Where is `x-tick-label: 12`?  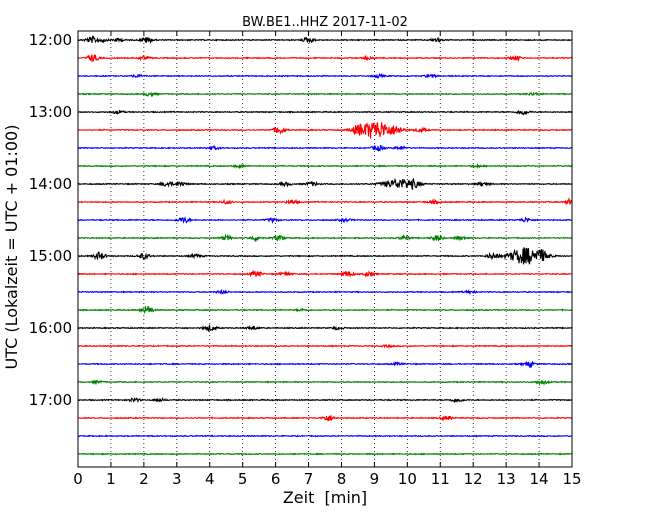
x-tick-label: 12 is located at coordinates (473, 479).